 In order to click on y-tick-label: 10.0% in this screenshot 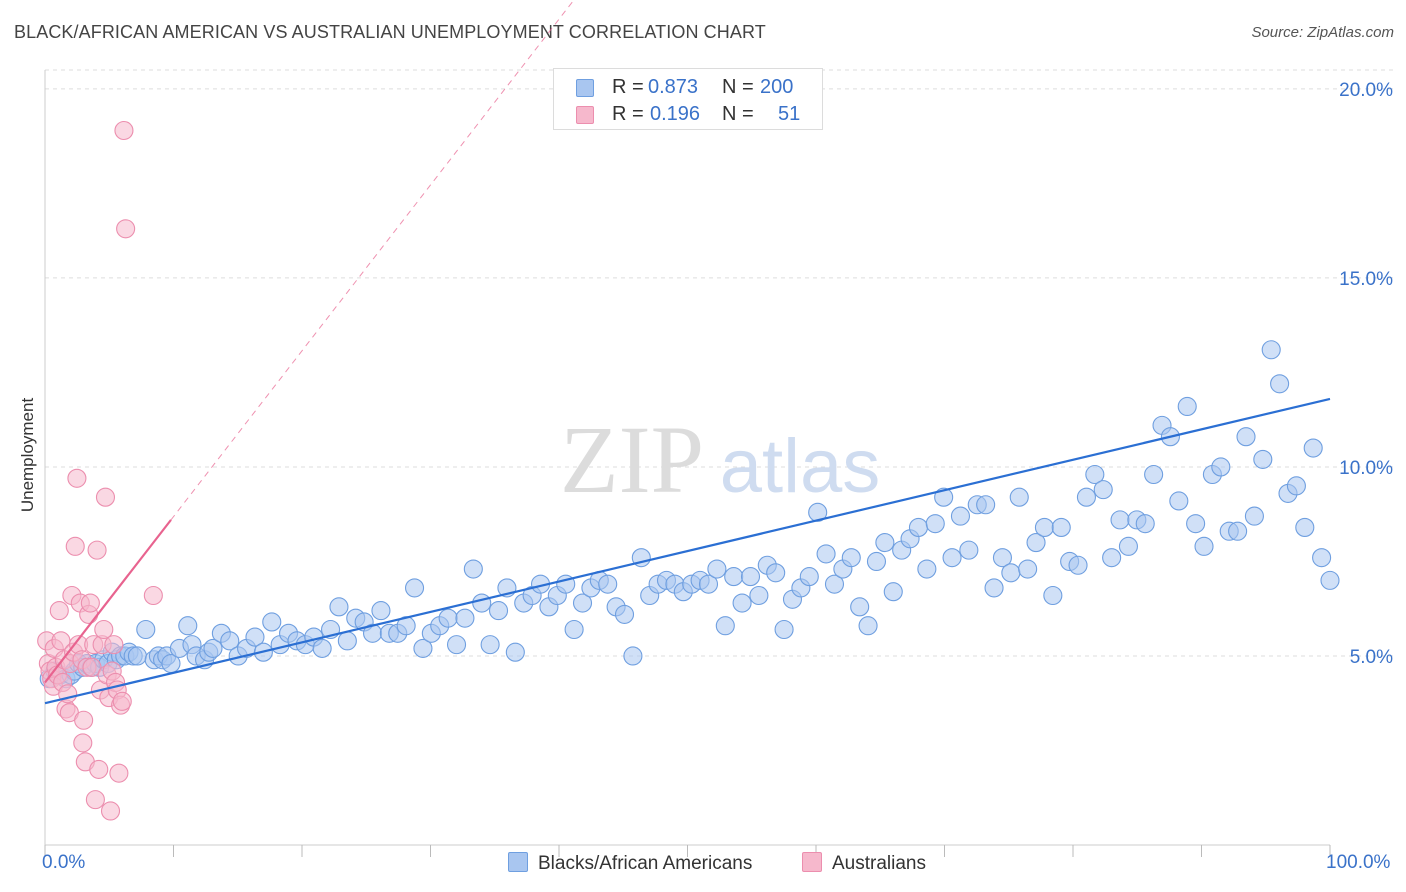, I will do `click(1366, 468)`.